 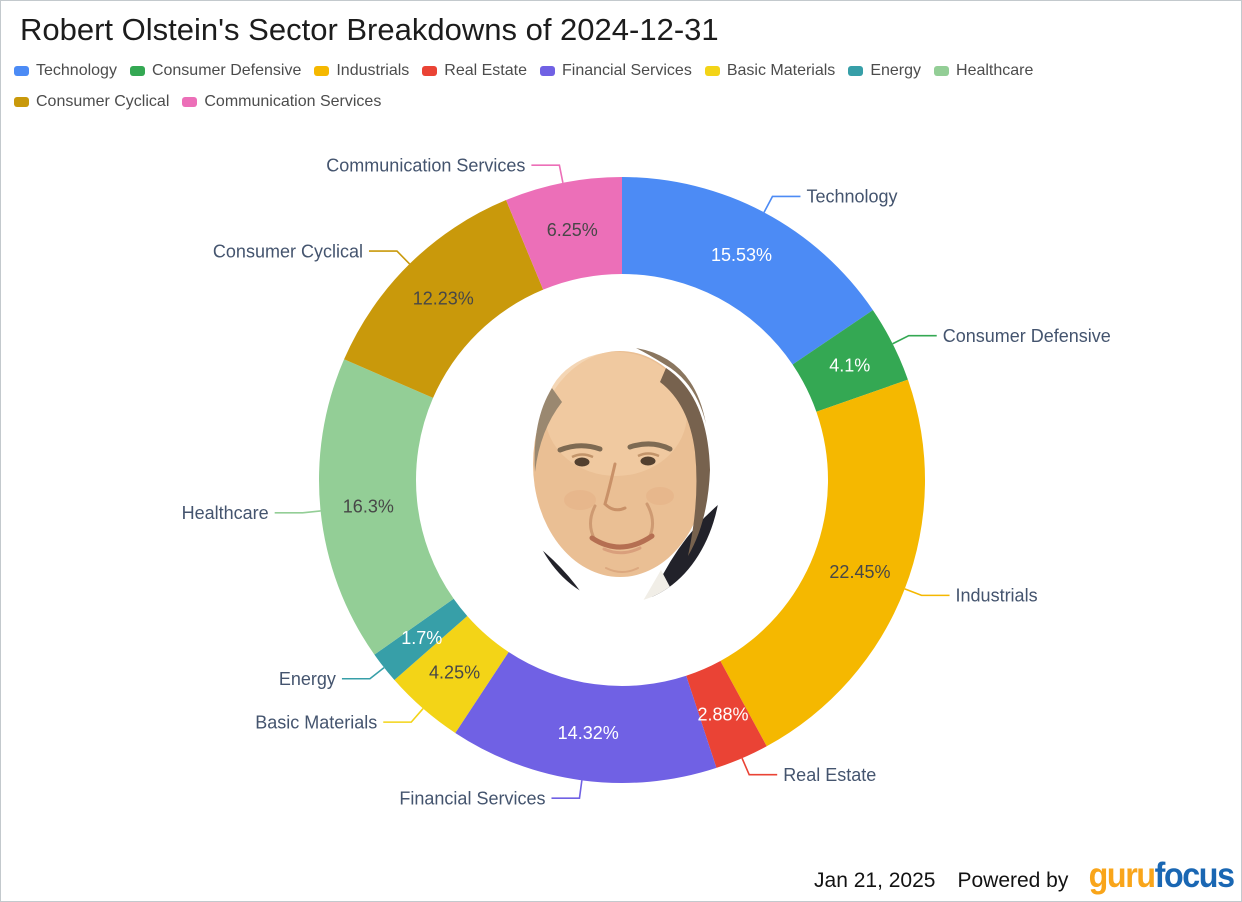 What do you see at coordinates (997, 596) in the screenshot?
I see `callout-label-industrials: Industrials` at bounding box center [997, 596].